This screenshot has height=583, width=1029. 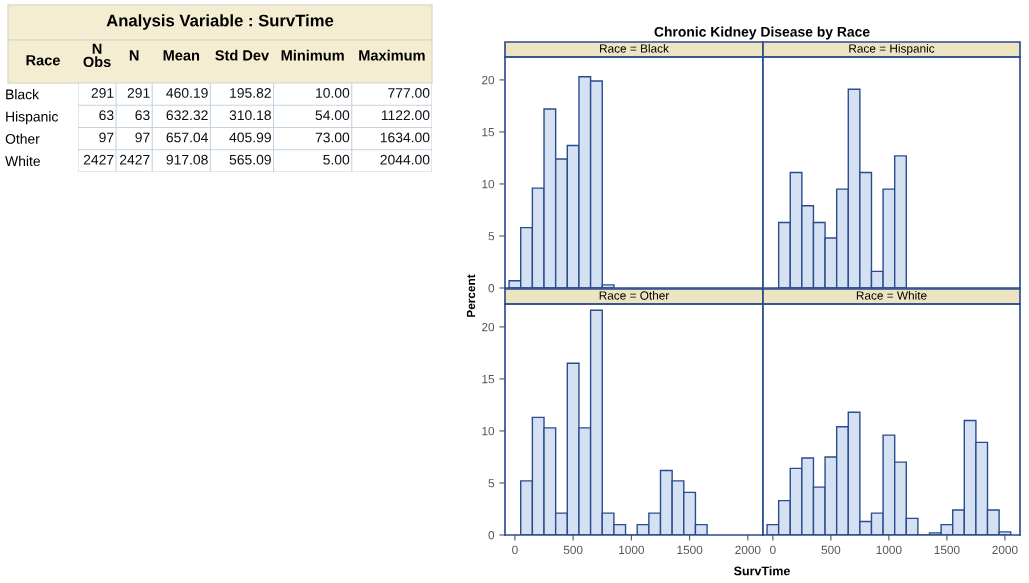 What do you see at coordinates (891, 295) in the screenshot?
I see `chart-title: Race = White` at bounding box center [891, 295].